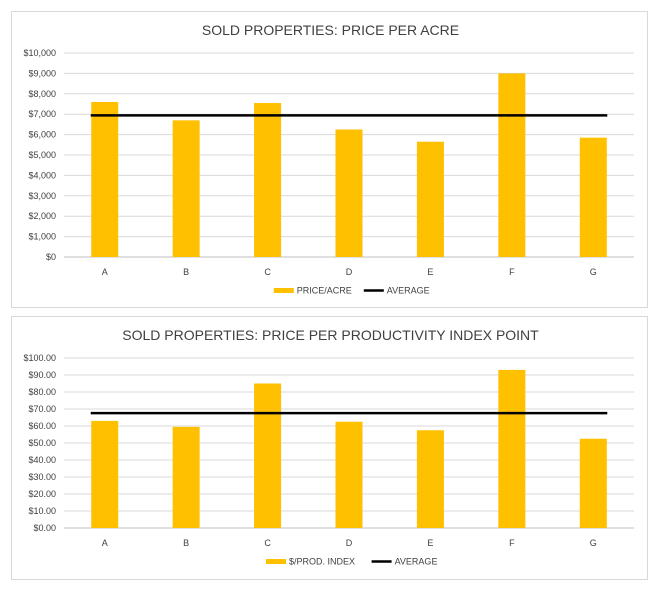 The height and width of the screenshot is (595, 662). Describe the element at coordinates (324, 291) in the screenshot. I see `legend-label-bar: PRICE/ACRE` at that location.